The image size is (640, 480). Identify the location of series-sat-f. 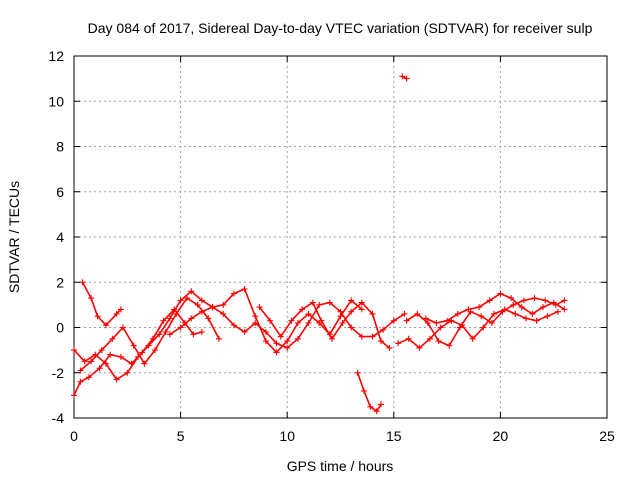
(324, 325).